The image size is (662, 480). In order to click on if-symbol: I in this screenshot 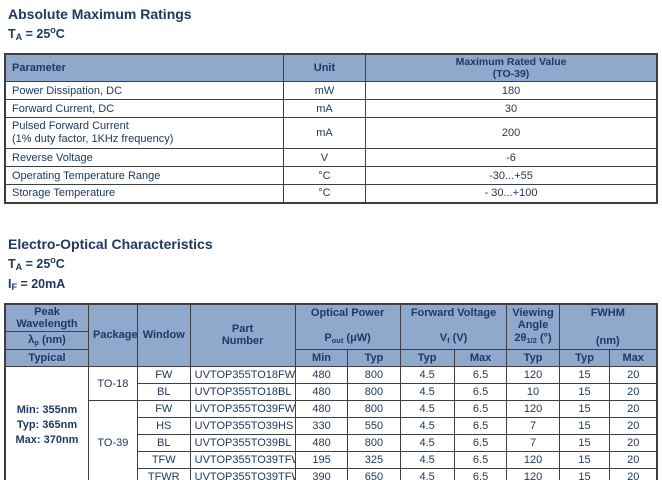, I will do `click(10, 283)`.